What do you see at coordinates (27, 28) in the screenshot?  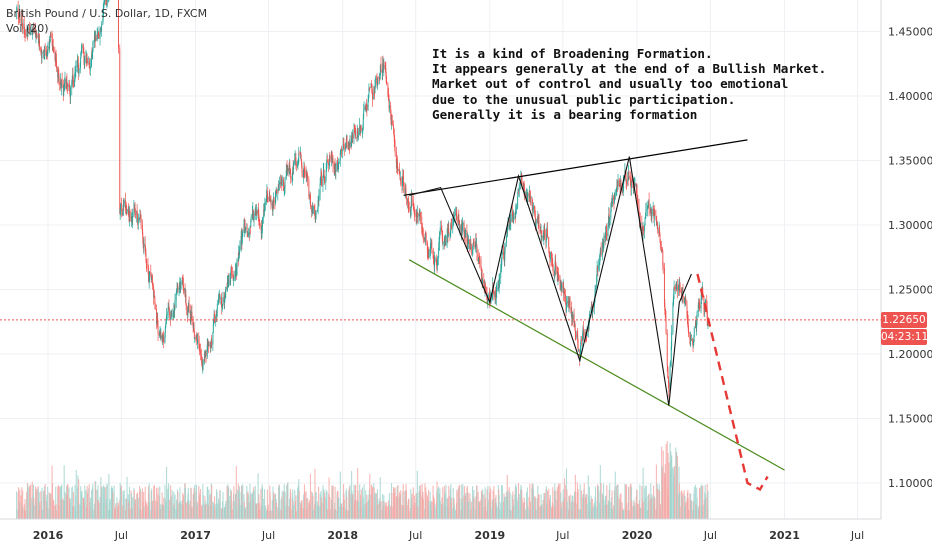 I see `volume-indicator-label: Vol (20)` at bounding box center [27, 28].